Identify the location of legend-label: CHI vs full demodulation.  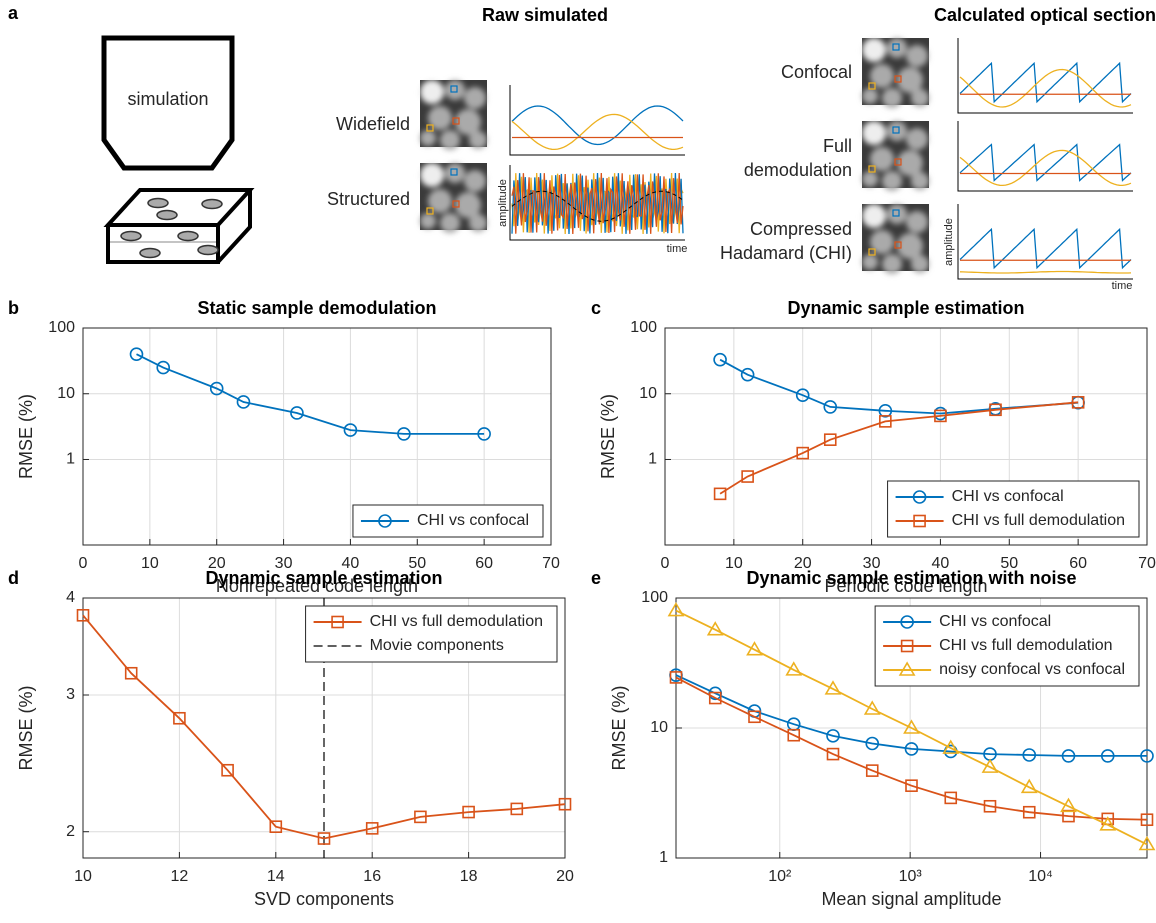
(1025, 645).